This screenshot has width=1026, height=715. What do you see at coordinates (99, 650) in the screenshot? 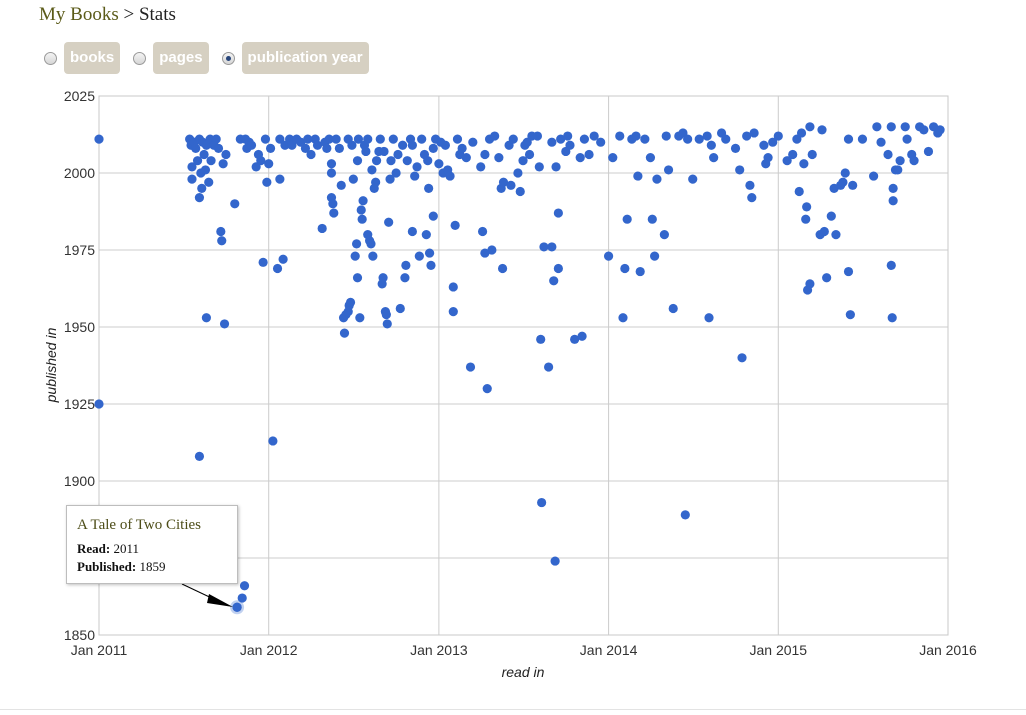
I see `x-tick-label: Jan 2011` at bounding box center [99, 650].